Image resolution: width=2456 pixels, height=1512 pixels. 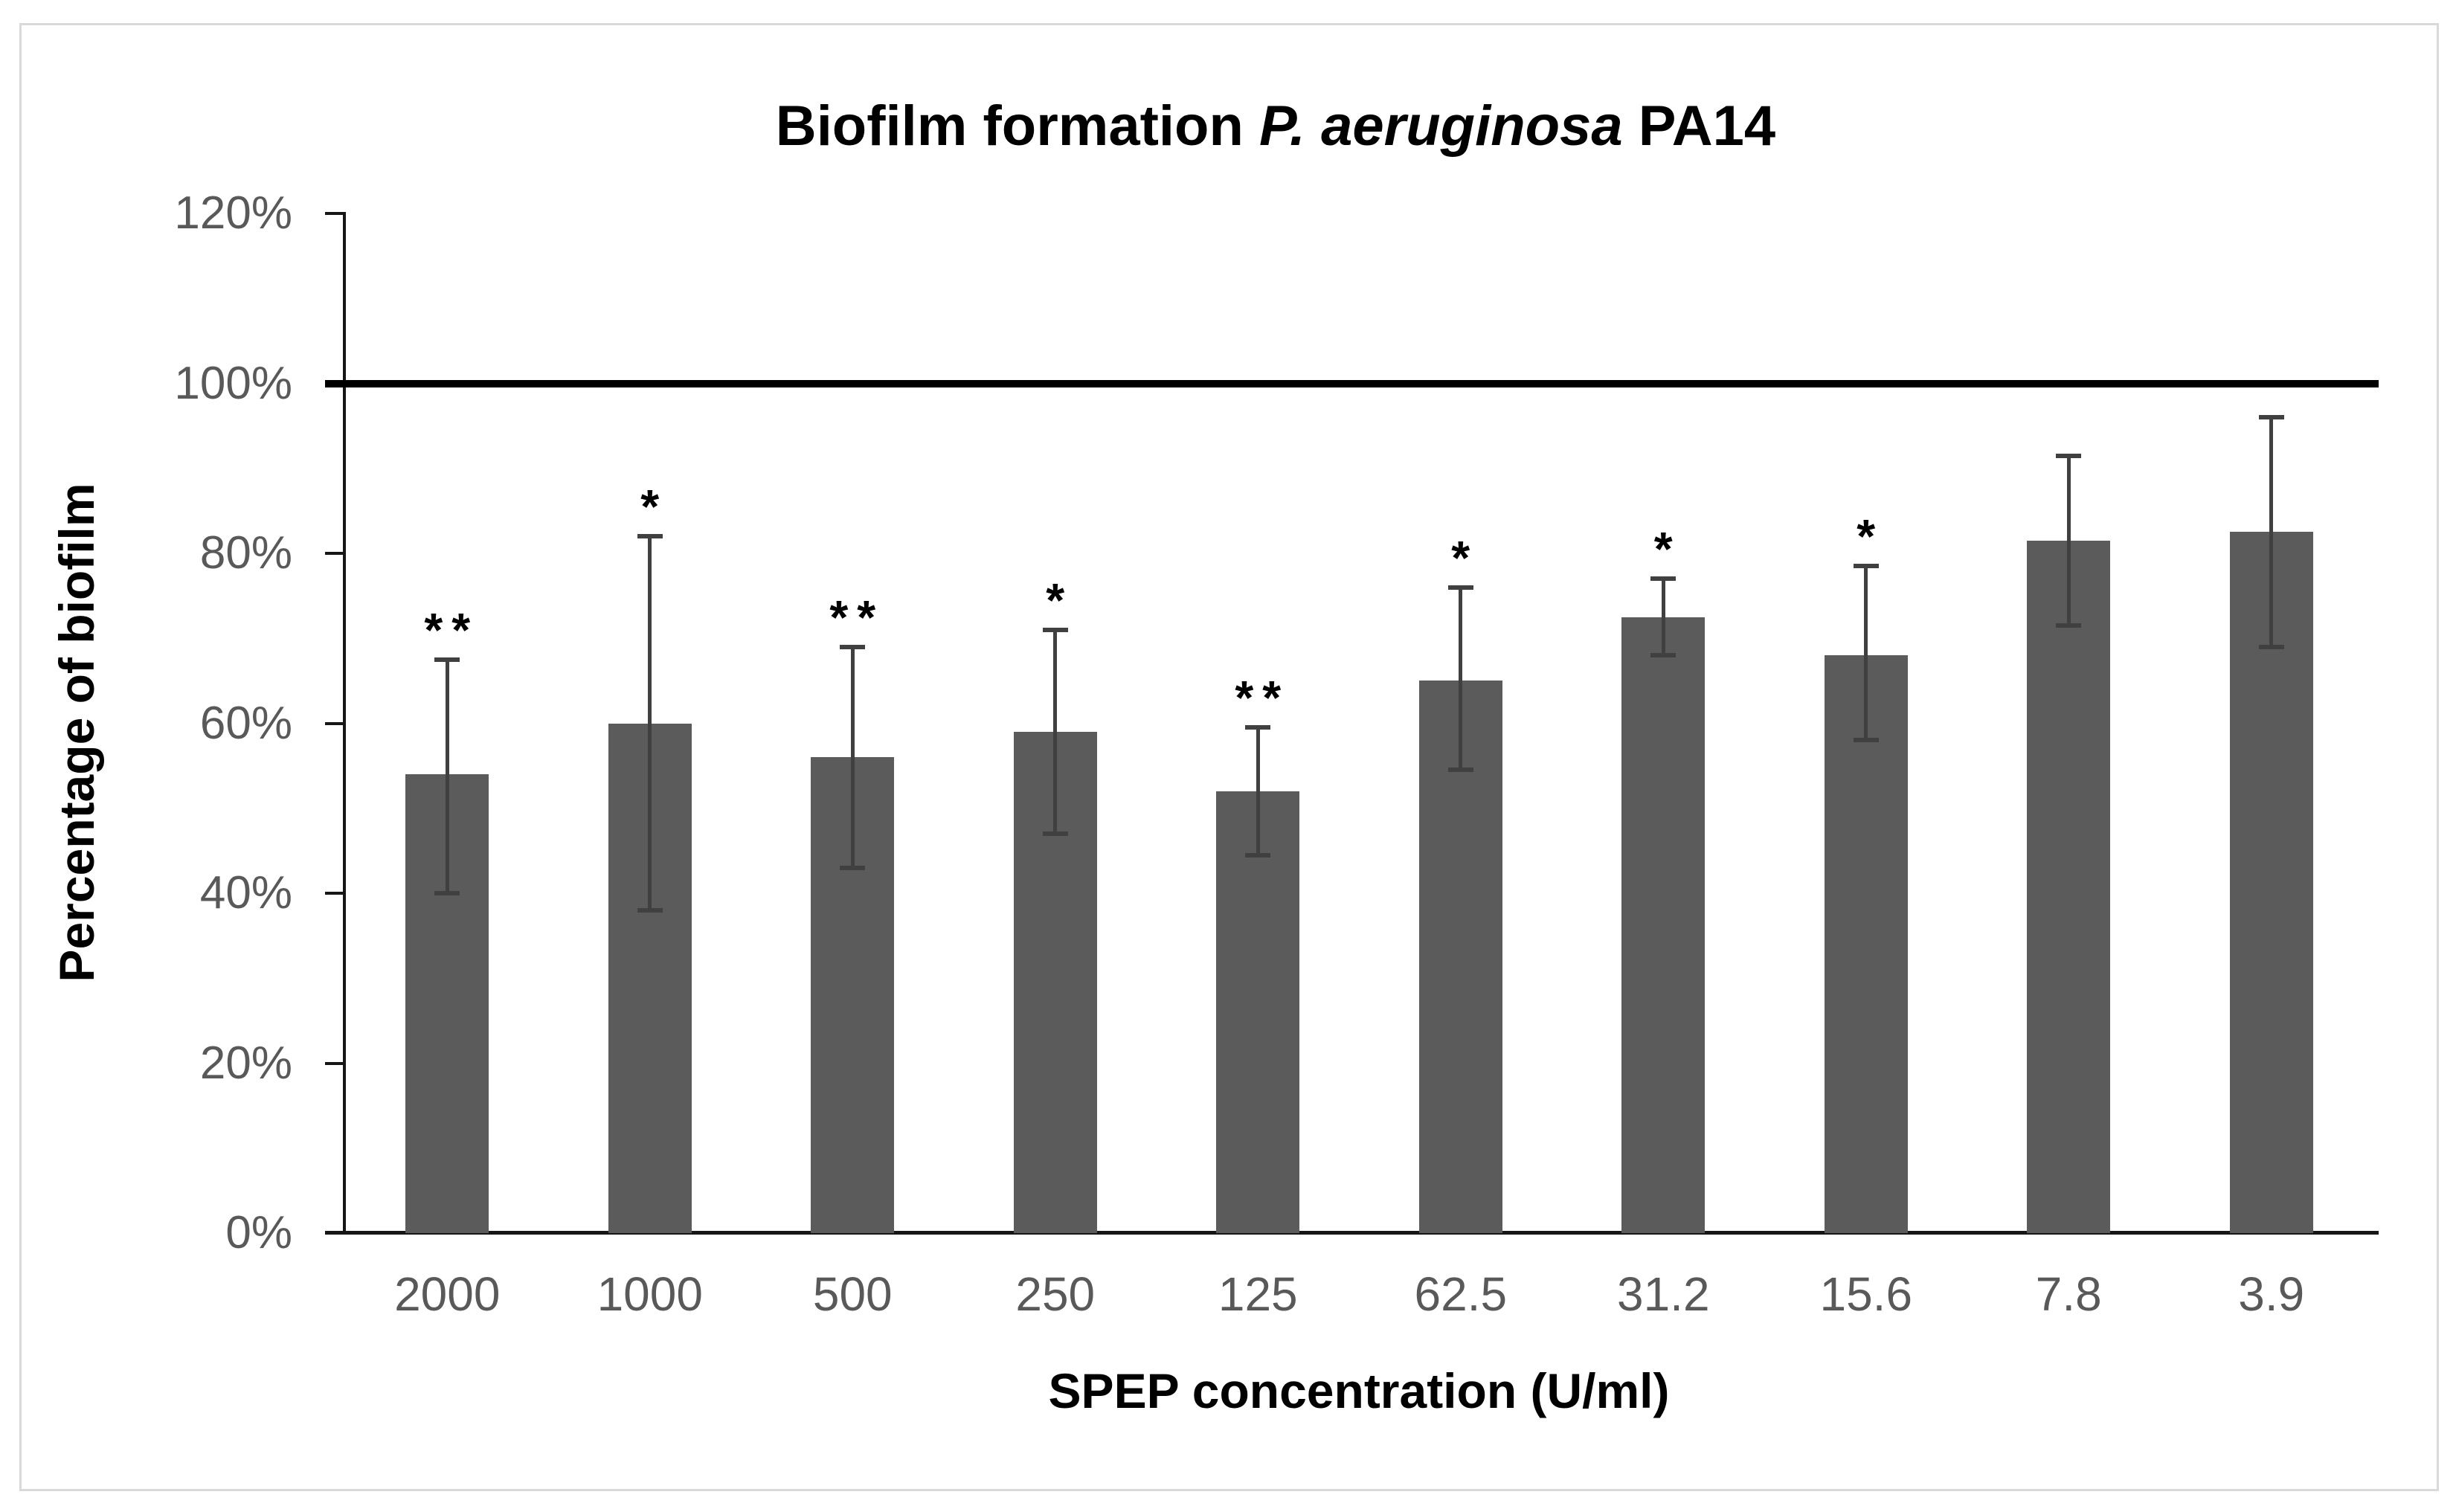 I want to click on chart-title-suffix: PA14, so click(x=1699, y=126).